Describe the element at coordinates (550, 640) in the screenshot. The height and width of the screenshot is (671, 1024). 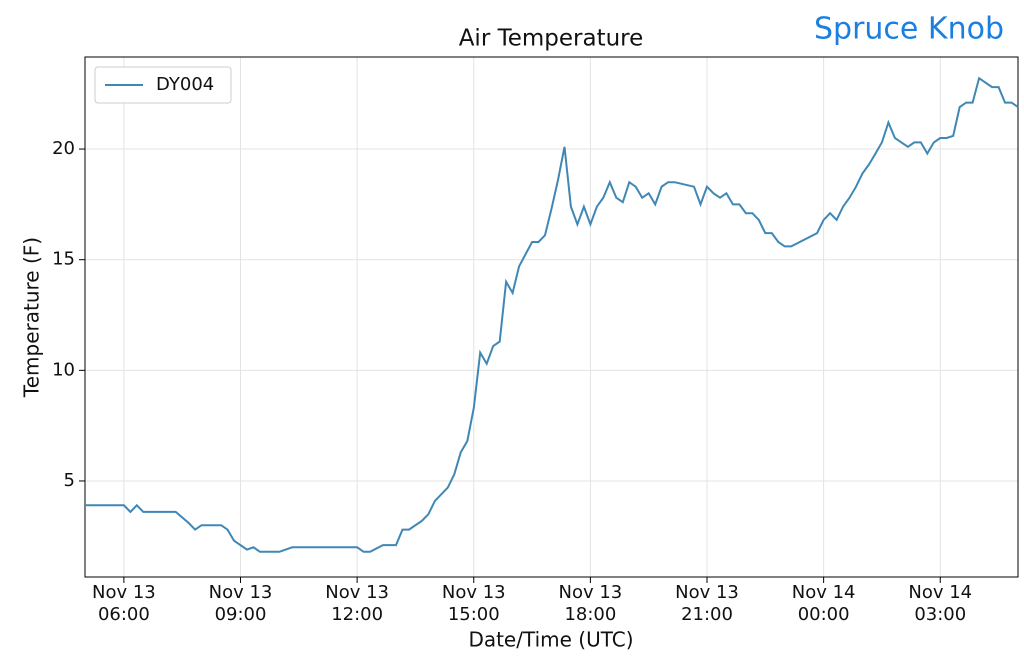
I see `x-axis-label: Date/Time (UTC)` at that location.